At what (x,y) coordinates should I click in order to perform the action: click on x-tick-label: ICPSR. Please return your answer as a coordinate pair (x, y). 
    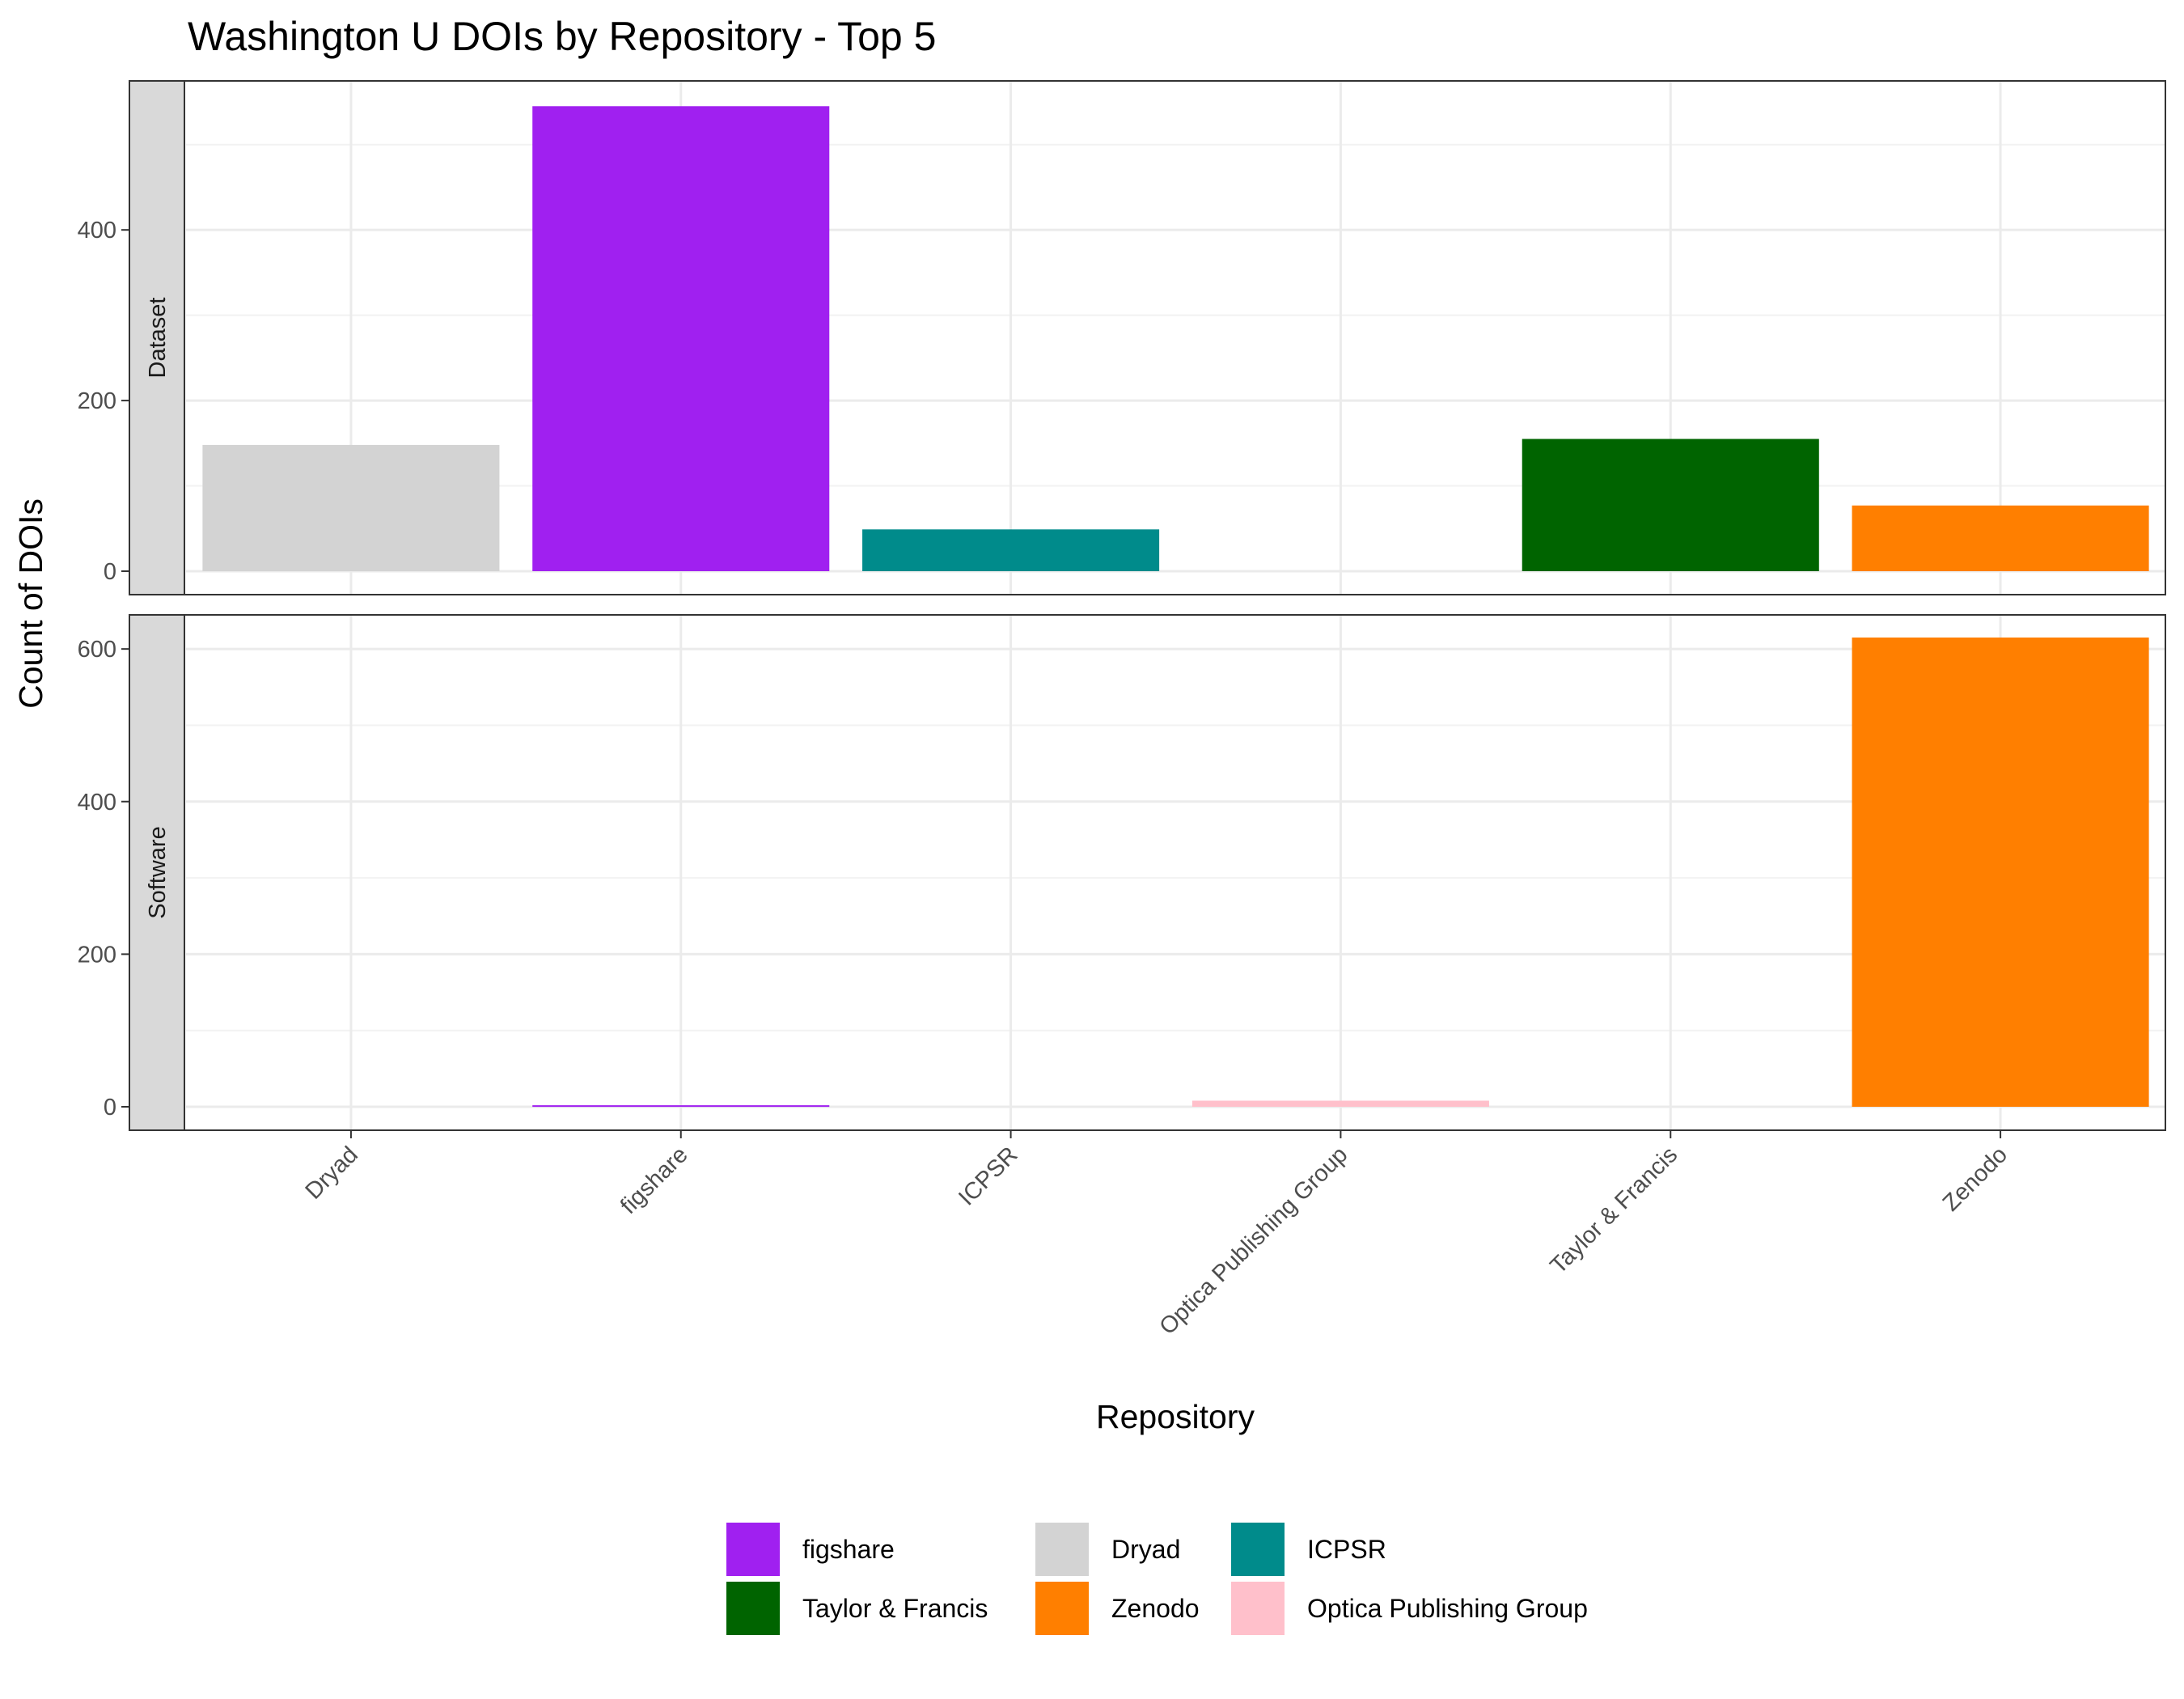
    Looking at the image, I should click on (988, 1176).